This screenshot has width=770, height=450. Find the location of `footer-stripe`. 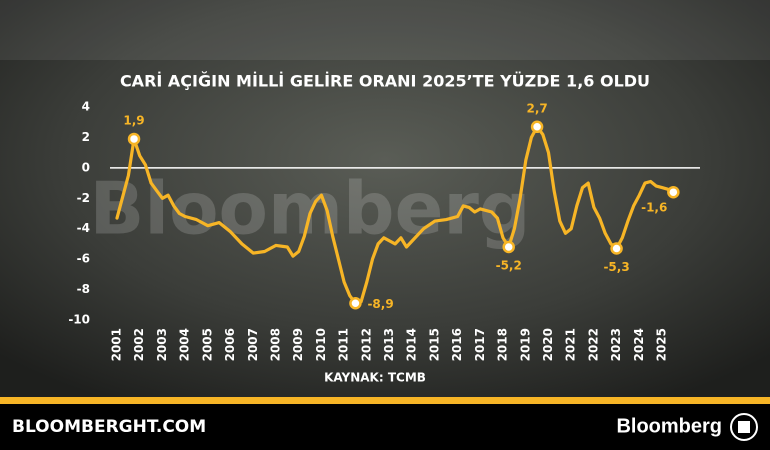

footer-stripe is located at coordinates (385, 400).